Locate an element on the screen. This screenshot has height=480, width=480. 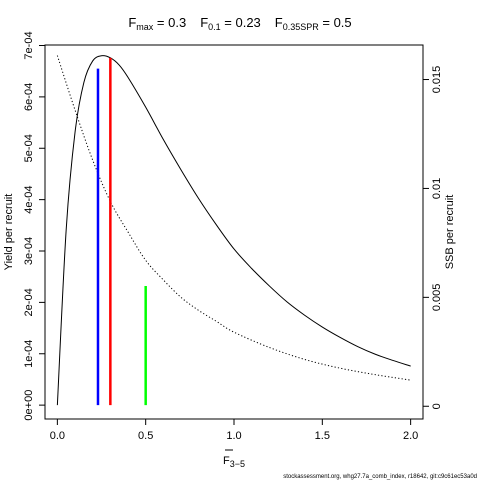
y-right-tick-label: 0 is located at coordinates (437, 406).